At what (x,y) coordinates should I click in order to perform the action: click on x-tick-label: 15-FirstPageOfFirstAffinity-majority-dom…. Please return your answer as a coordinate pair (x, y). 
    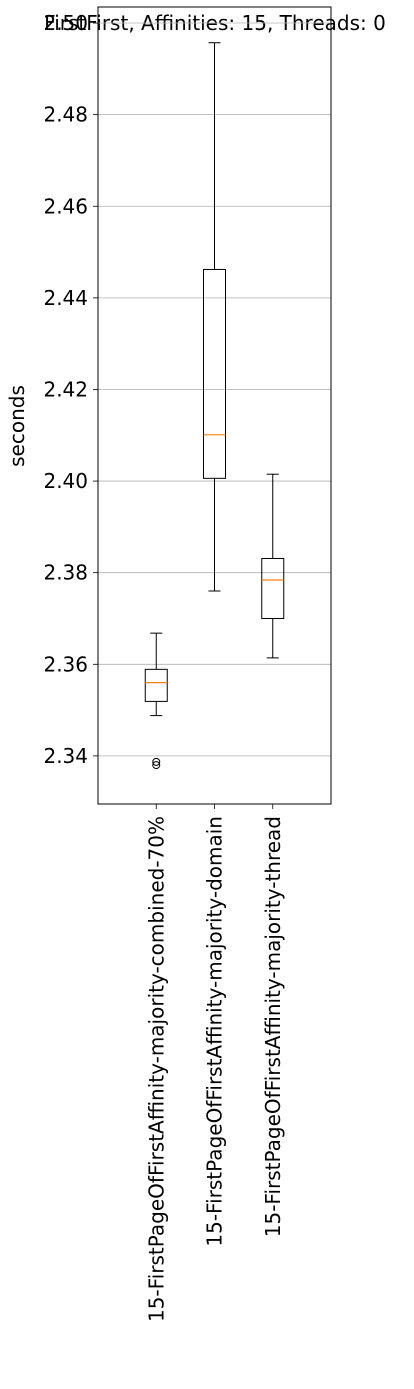
    Looking at the image, I should click on (215, 1031).